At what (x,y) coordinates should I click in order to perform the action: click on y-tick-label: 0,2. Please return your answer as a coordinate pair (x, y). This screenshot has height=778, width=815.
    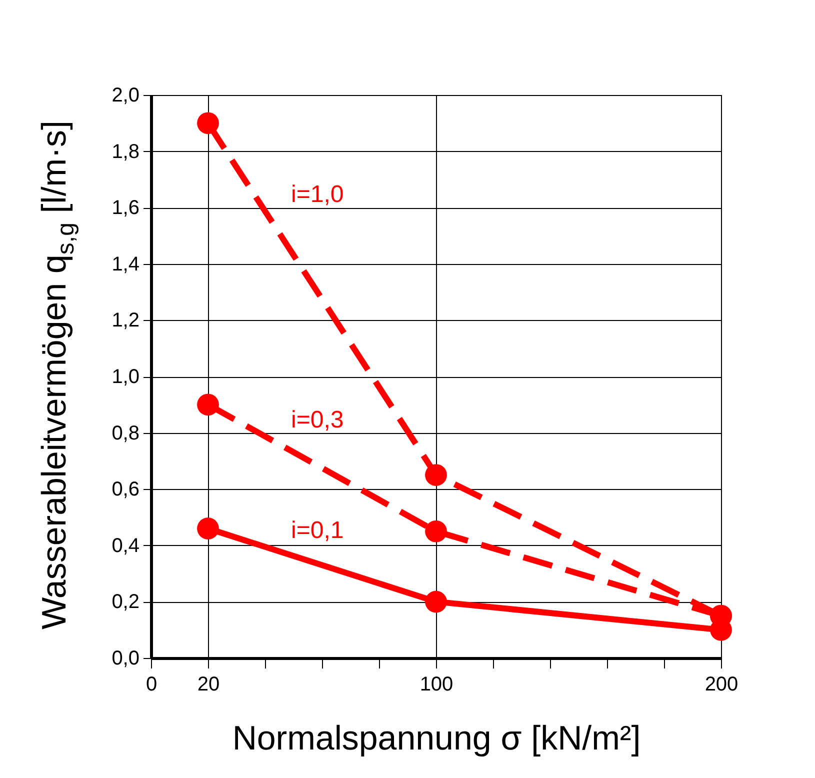
    Looking at the image, I should click on (126, 602).